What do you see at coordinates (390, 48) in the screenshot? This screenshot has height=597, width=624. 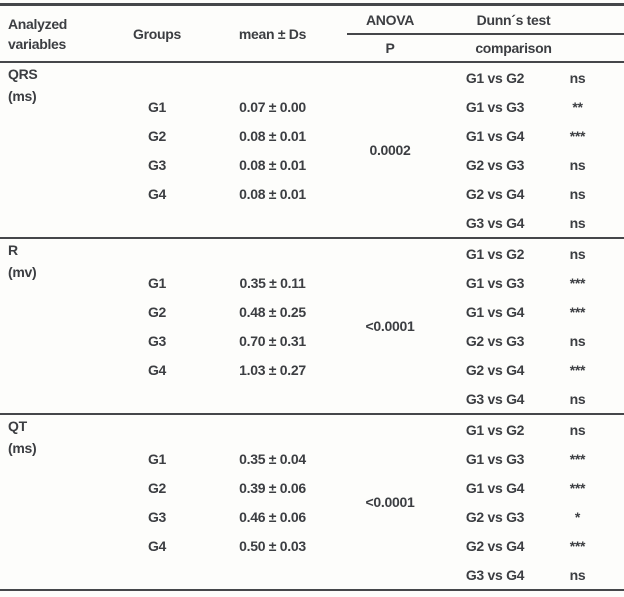 I see `header-p: P` at bounding box center [390, 48].